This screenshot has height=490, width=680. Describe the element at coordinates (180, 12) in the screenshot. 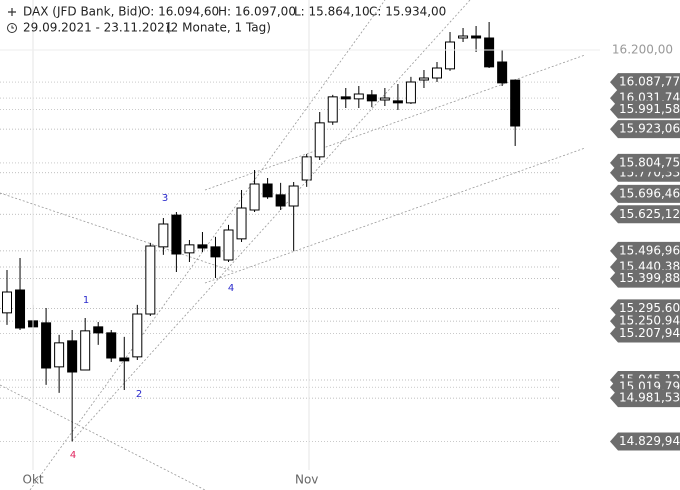

I see `open-value: O: 16.094,60` at that location.